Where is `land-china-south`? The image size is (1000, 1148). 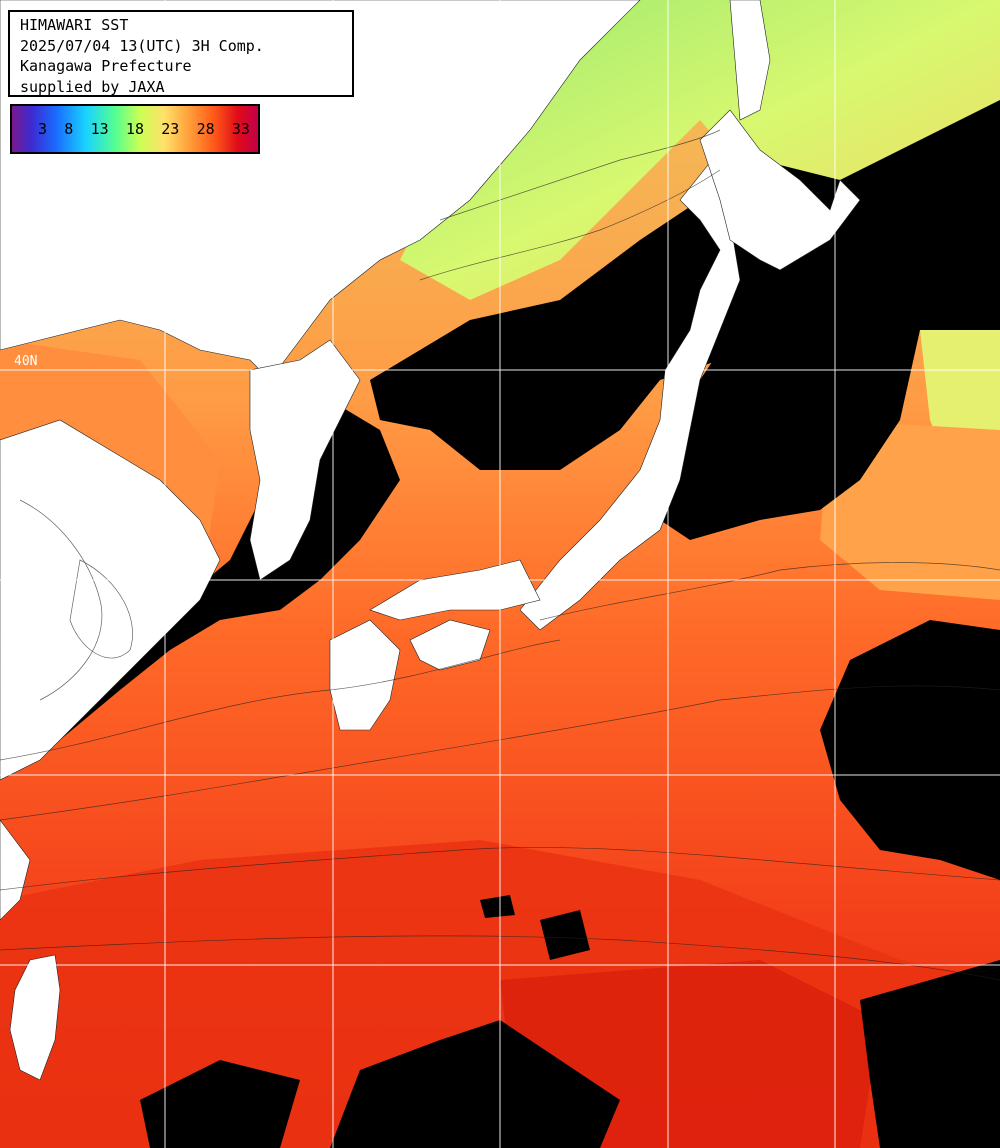
land-china-south is located at coordinates (15, 870).